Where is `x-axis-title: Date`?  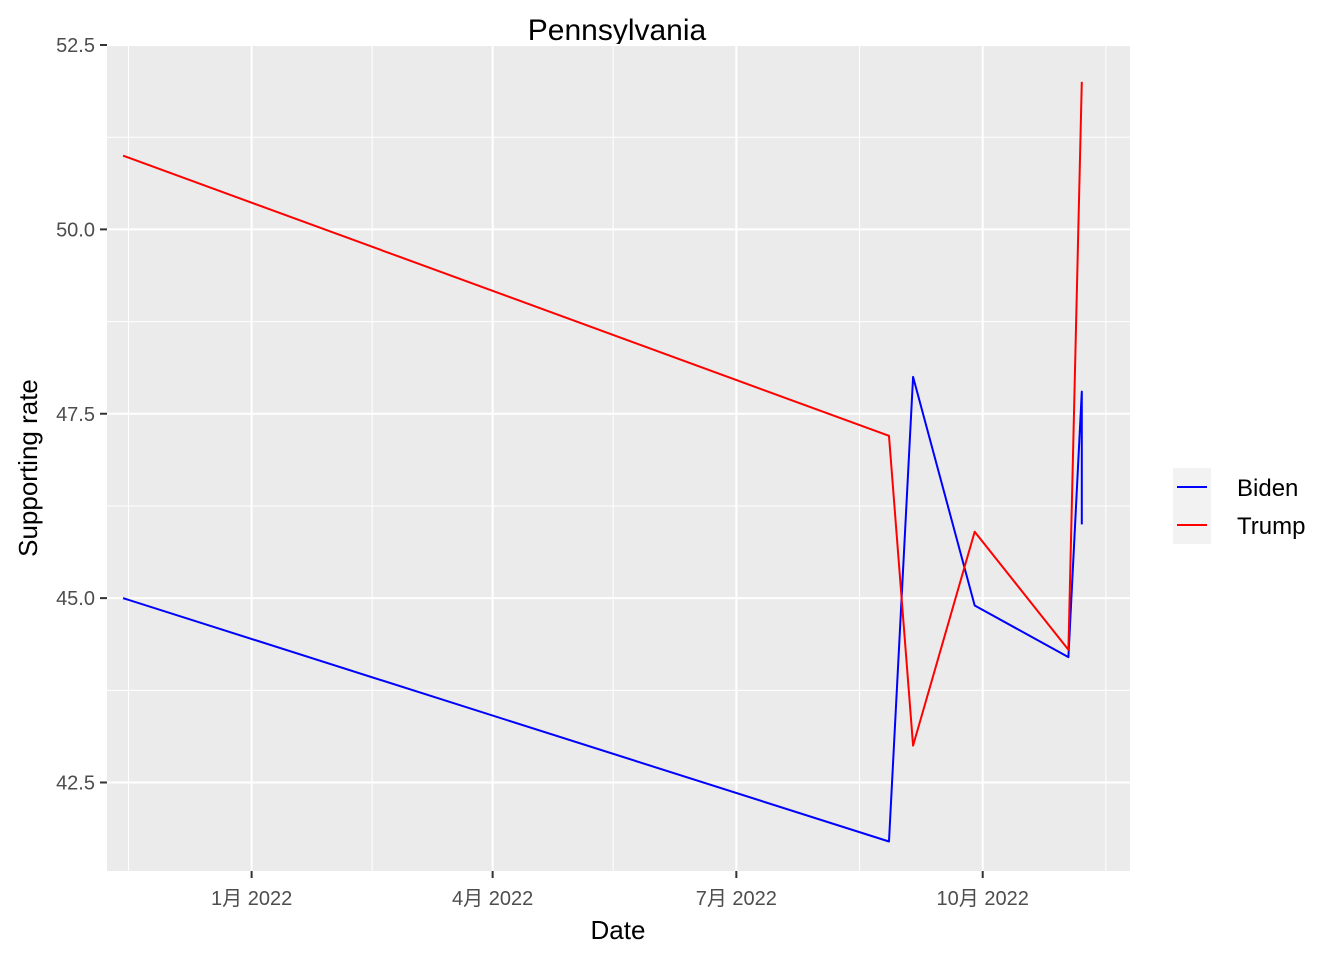 x-axis-title: Date is located at coordinates (618, 930).